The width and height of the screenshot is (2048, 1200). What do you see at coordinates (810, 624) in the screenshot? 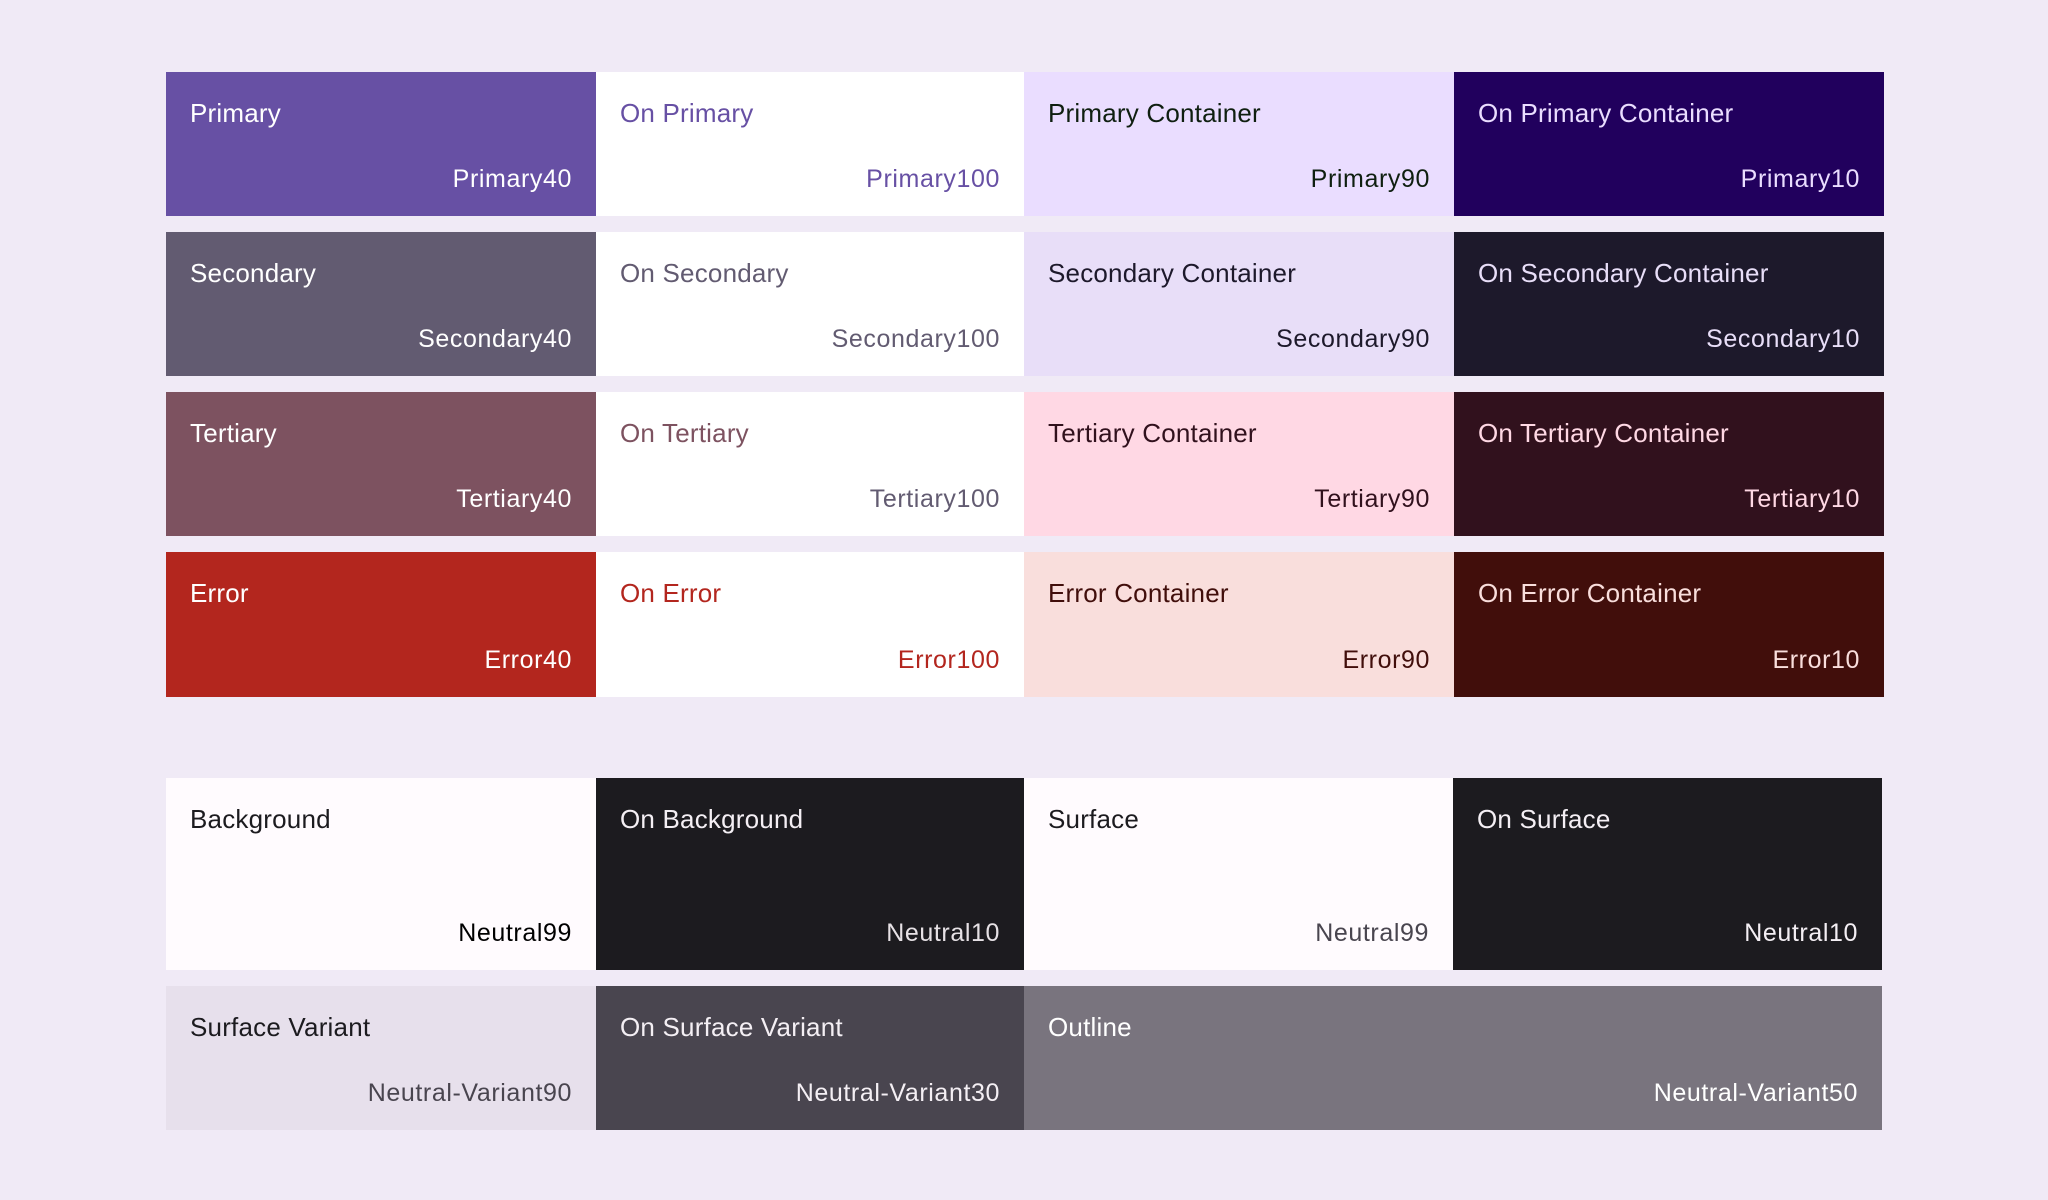
I see `swatch-on-error: On Error Error100` at bounding box center [810, 624].